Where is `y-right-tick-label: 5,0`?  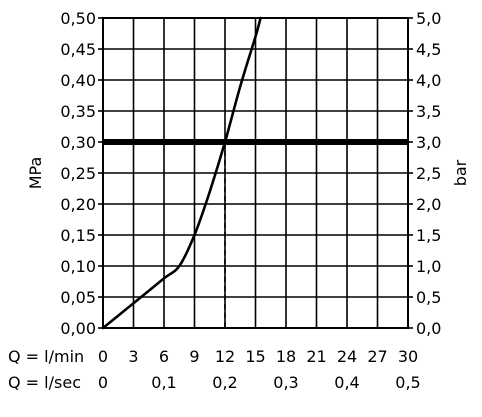
y-right-tick-label: 5,0 is located at coordinates (428, 18).